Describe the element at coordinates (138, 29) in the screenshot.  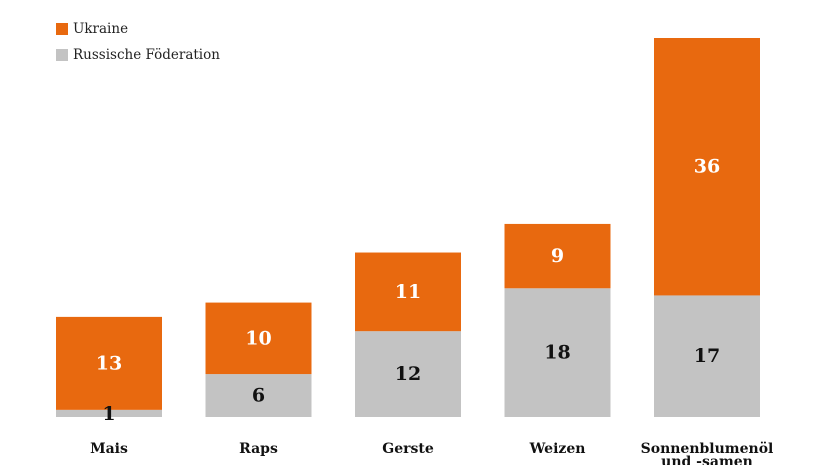
I see `legend-item-ukraine: Ukraine` at that location.